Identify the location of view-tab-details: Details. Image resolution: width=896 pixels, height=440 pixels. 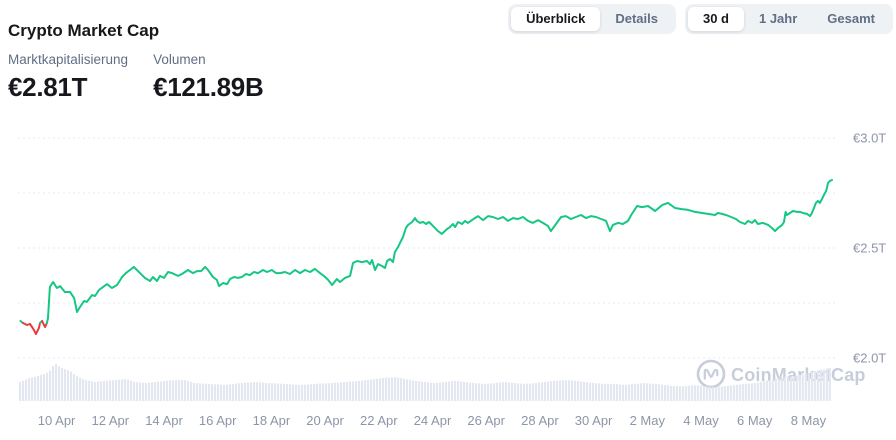
(636, 19).